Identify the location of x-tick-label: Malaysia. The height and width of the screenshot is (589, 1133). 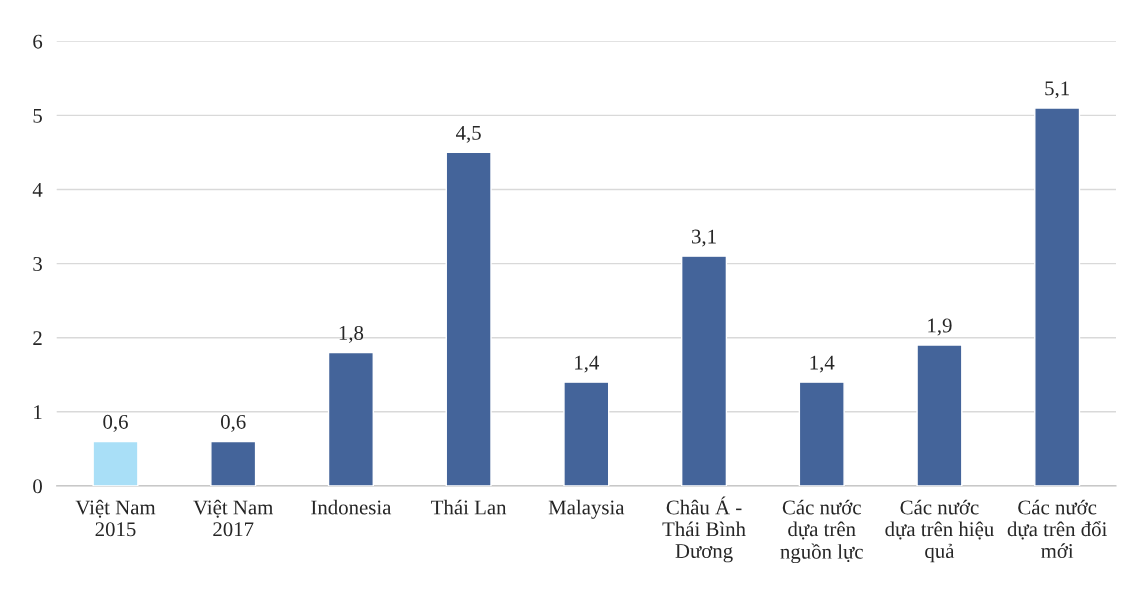
(586, 509).